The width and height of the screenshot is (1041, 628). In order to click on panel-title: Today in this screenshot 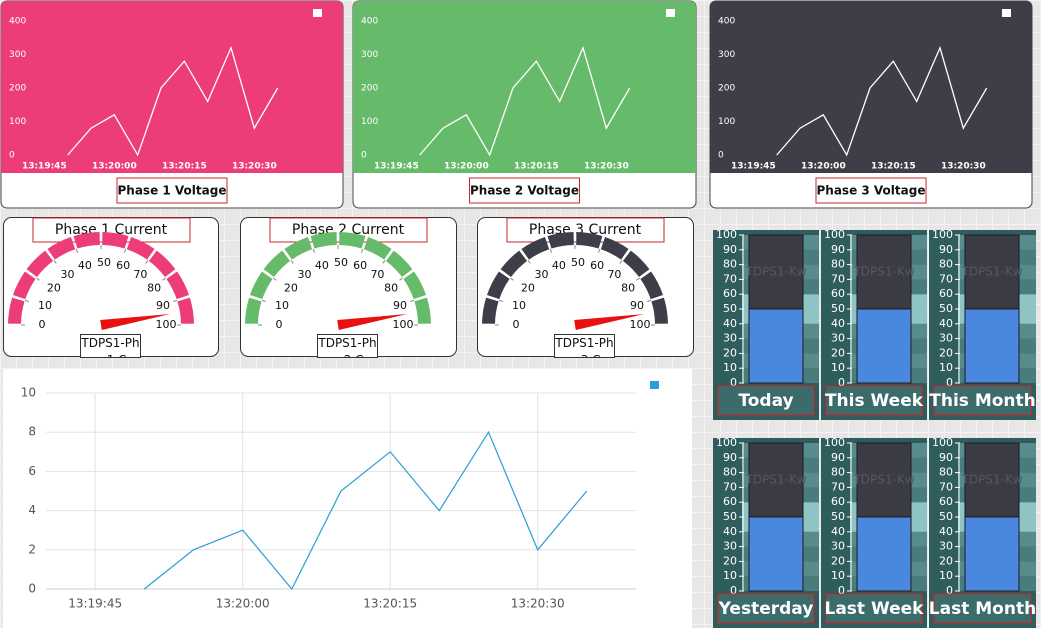, I will do `click(765, 401)`.